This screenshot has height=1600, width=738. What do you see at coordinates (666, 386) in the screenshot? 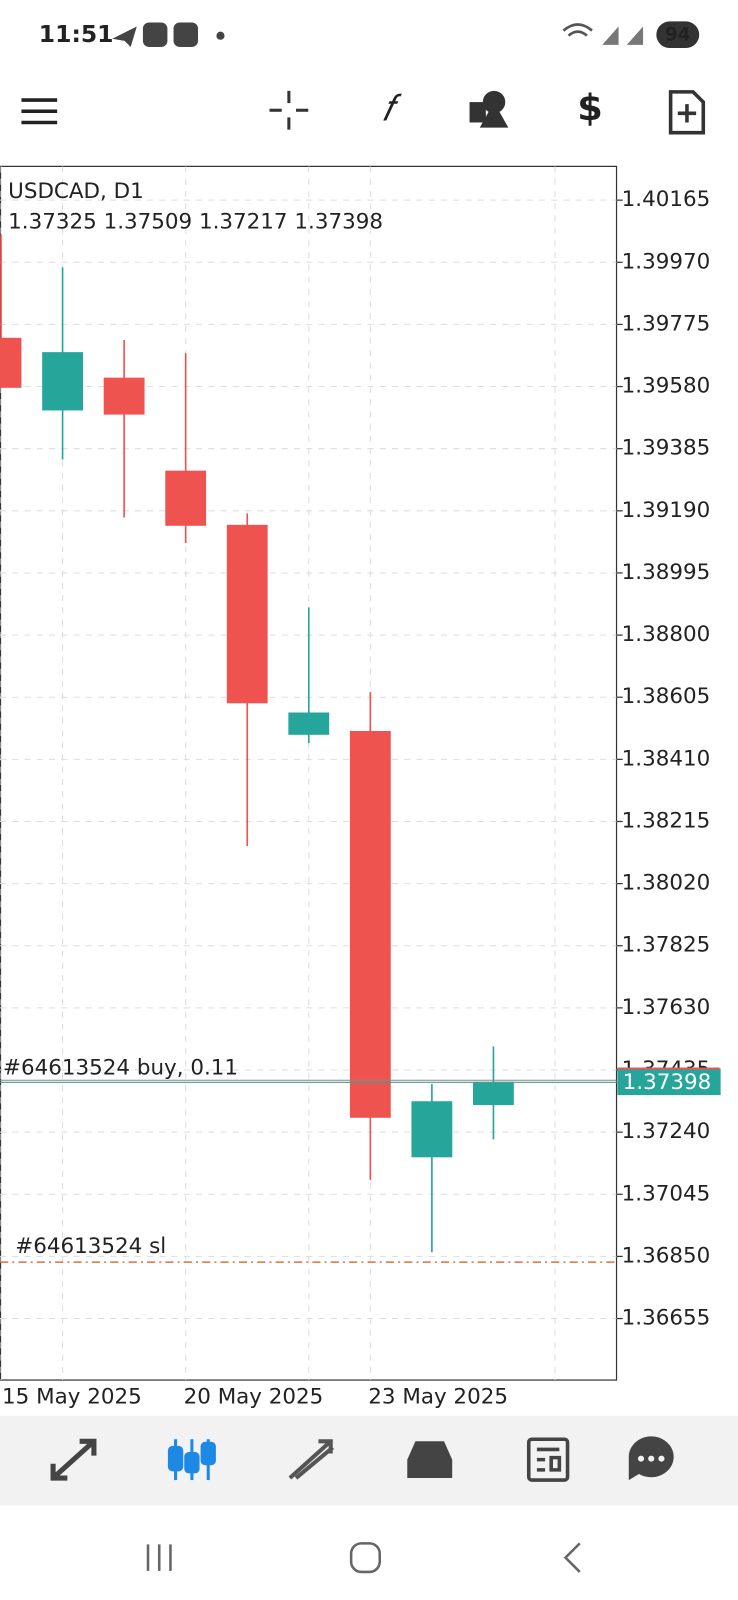
I see `y-tick-label: 1.39580` at bounding box center [666, 386].